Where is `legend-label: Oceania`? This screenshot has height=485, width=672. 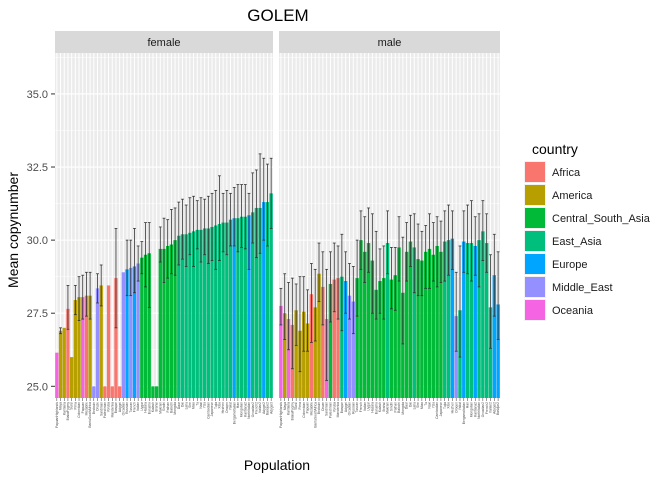 legend-label: Oceania is located at coordinates (573, 311).